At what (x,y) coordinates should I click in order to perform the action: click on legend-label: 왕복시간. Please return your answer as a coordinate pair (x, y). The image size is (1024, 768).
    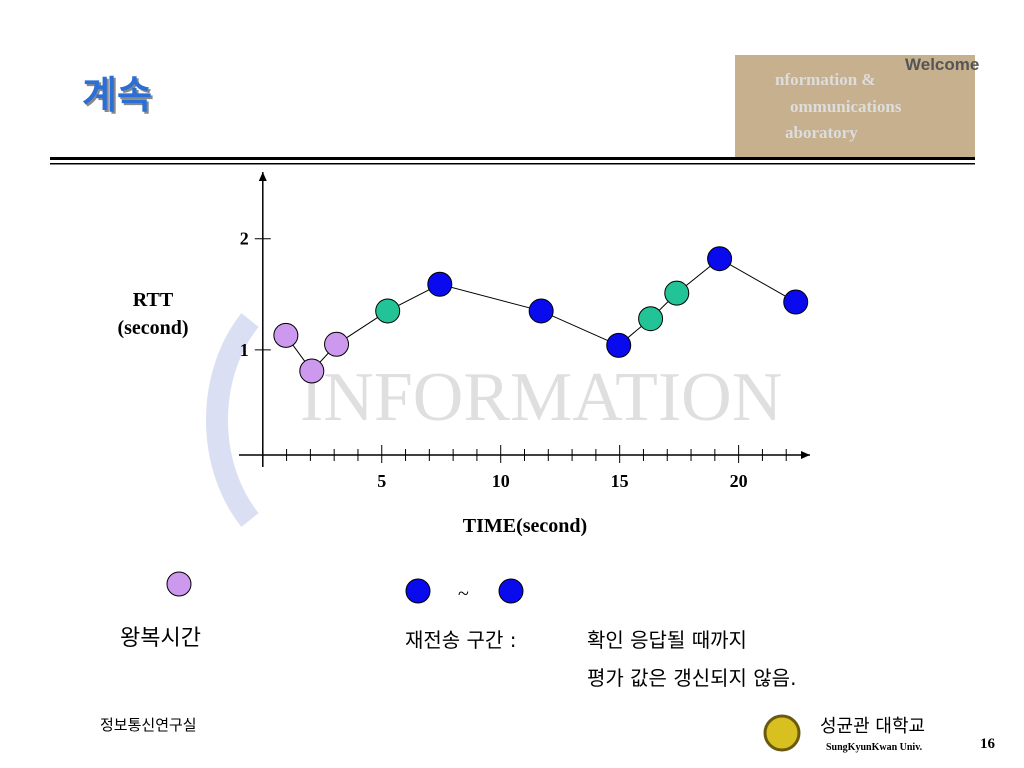
    Looking at the image, I should click on (160, 638).